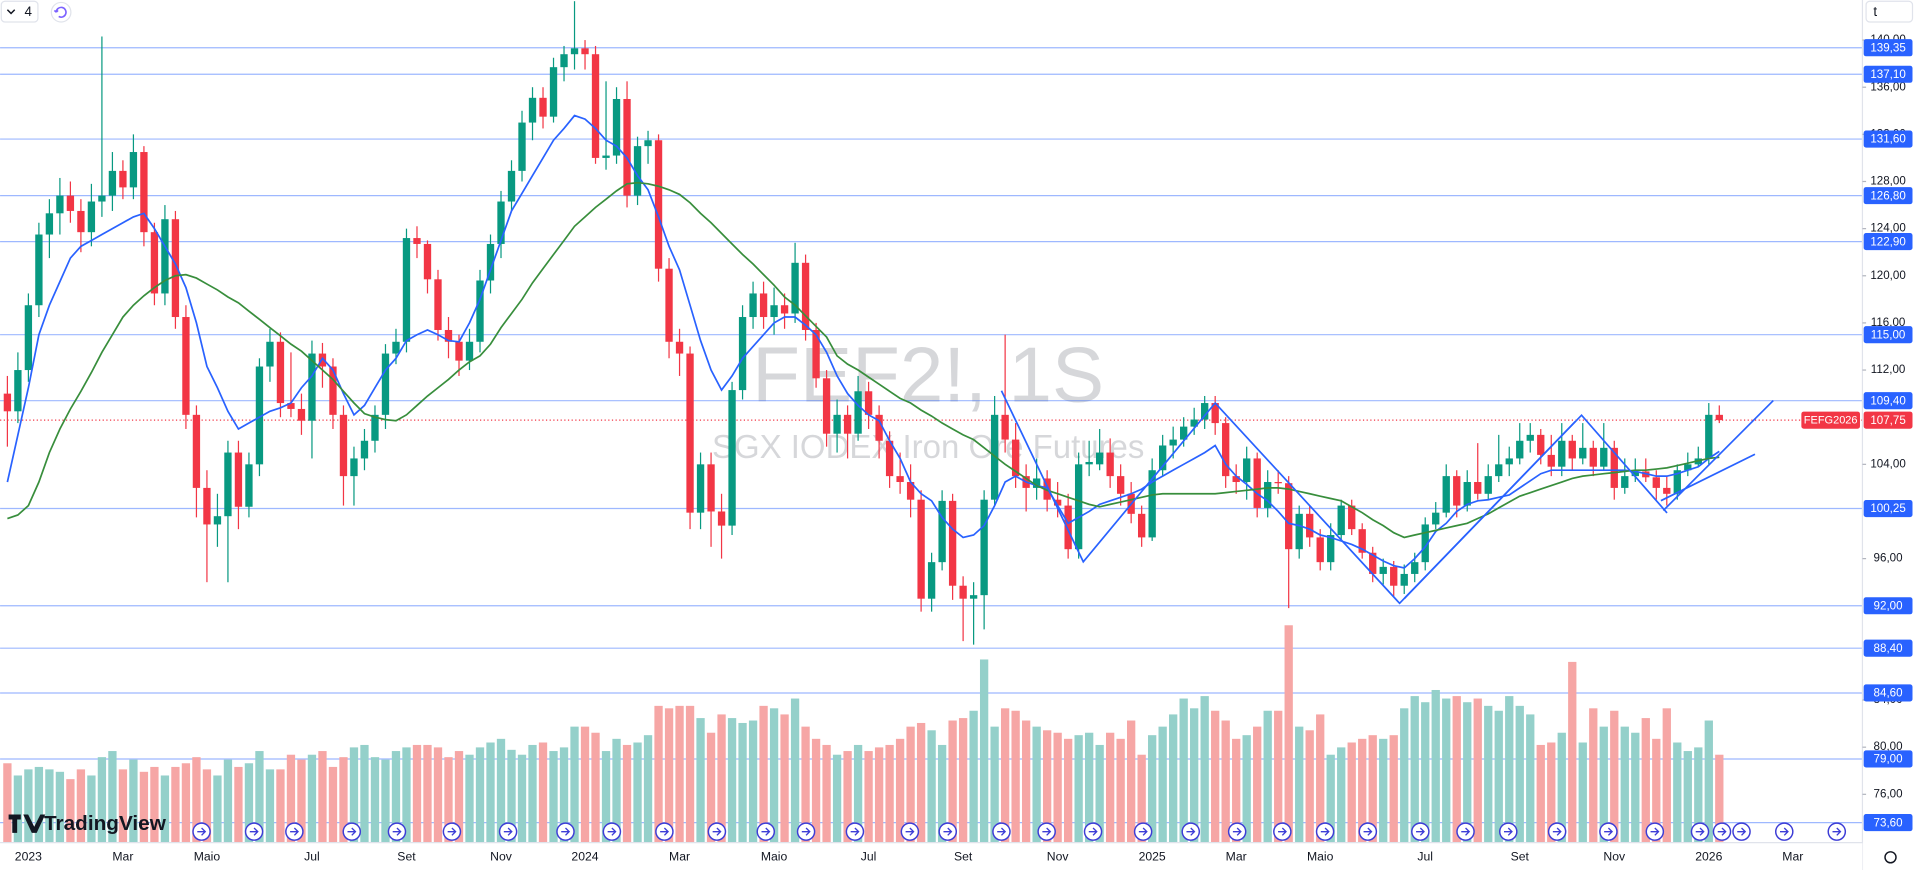 This screenshot has height=870, width=1915. What do you see at coordinates (19, 11) in the screenshot?
I see `interval-button` at bounding box center [19, 11].